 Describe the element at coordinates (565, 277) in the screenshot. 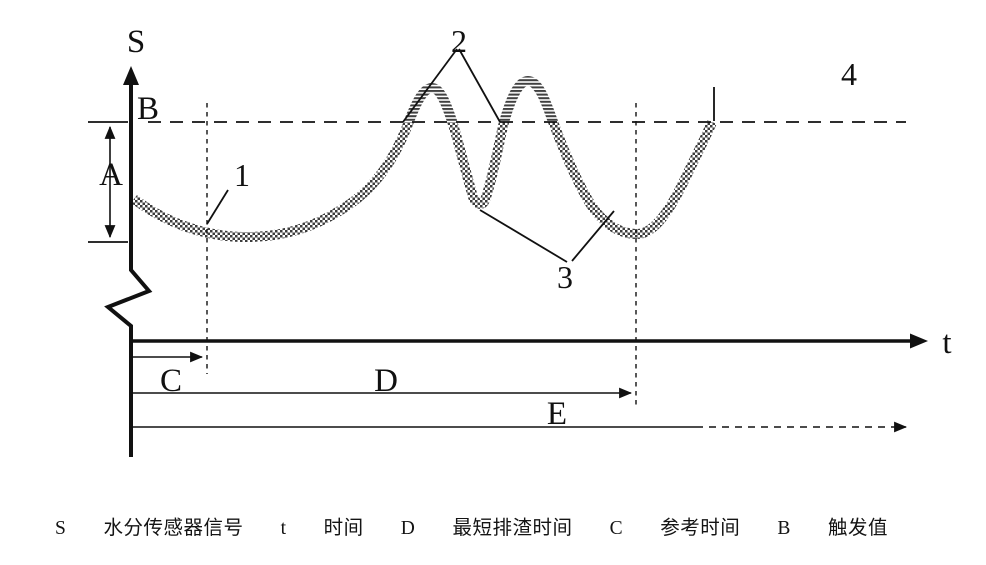

I see `marker-3-label: 3` at that location.